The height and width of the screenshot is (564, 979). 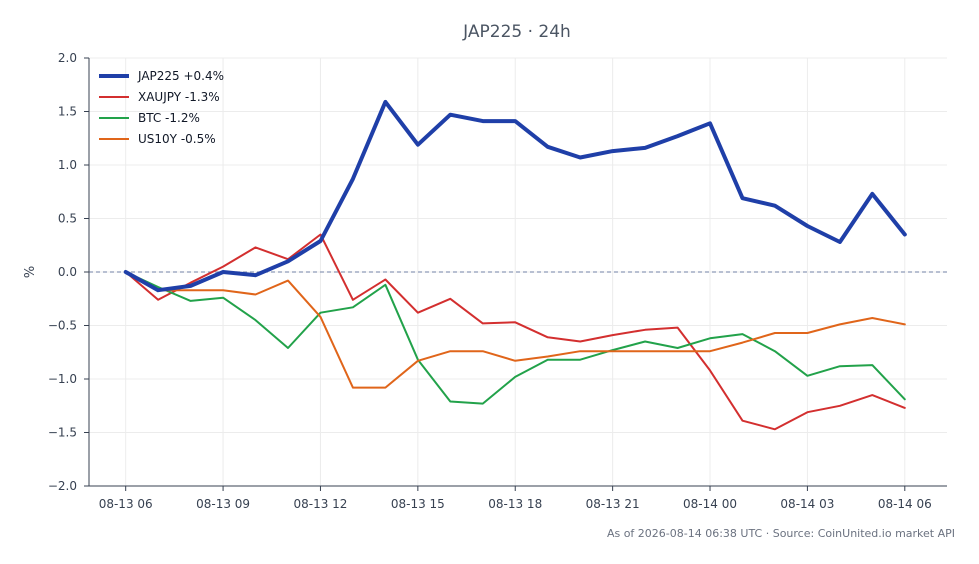 What do you see at coordinates (62, 433) in the screenshot?
I see `y-tick-label: −1.5` at bounding box center [62, 433].